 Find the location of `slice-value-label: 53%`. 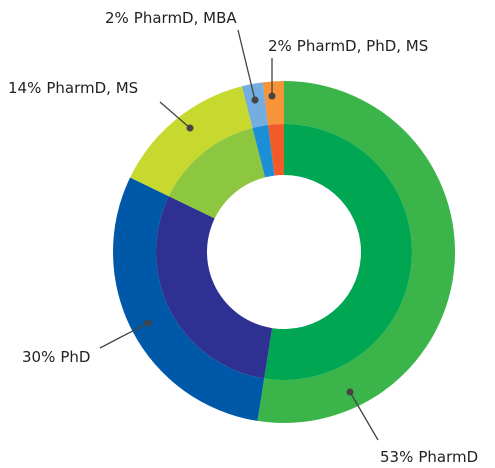

slice-value-label: 53% is located at coordinates (396, 457).